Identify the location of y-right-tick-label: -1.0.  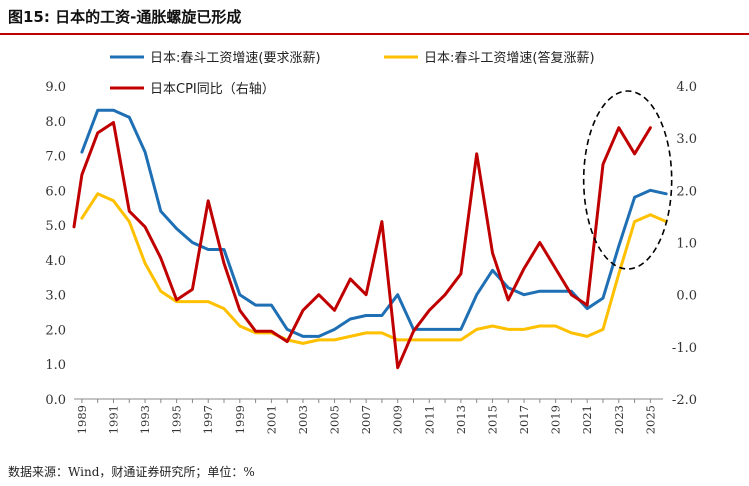
(684, 348).